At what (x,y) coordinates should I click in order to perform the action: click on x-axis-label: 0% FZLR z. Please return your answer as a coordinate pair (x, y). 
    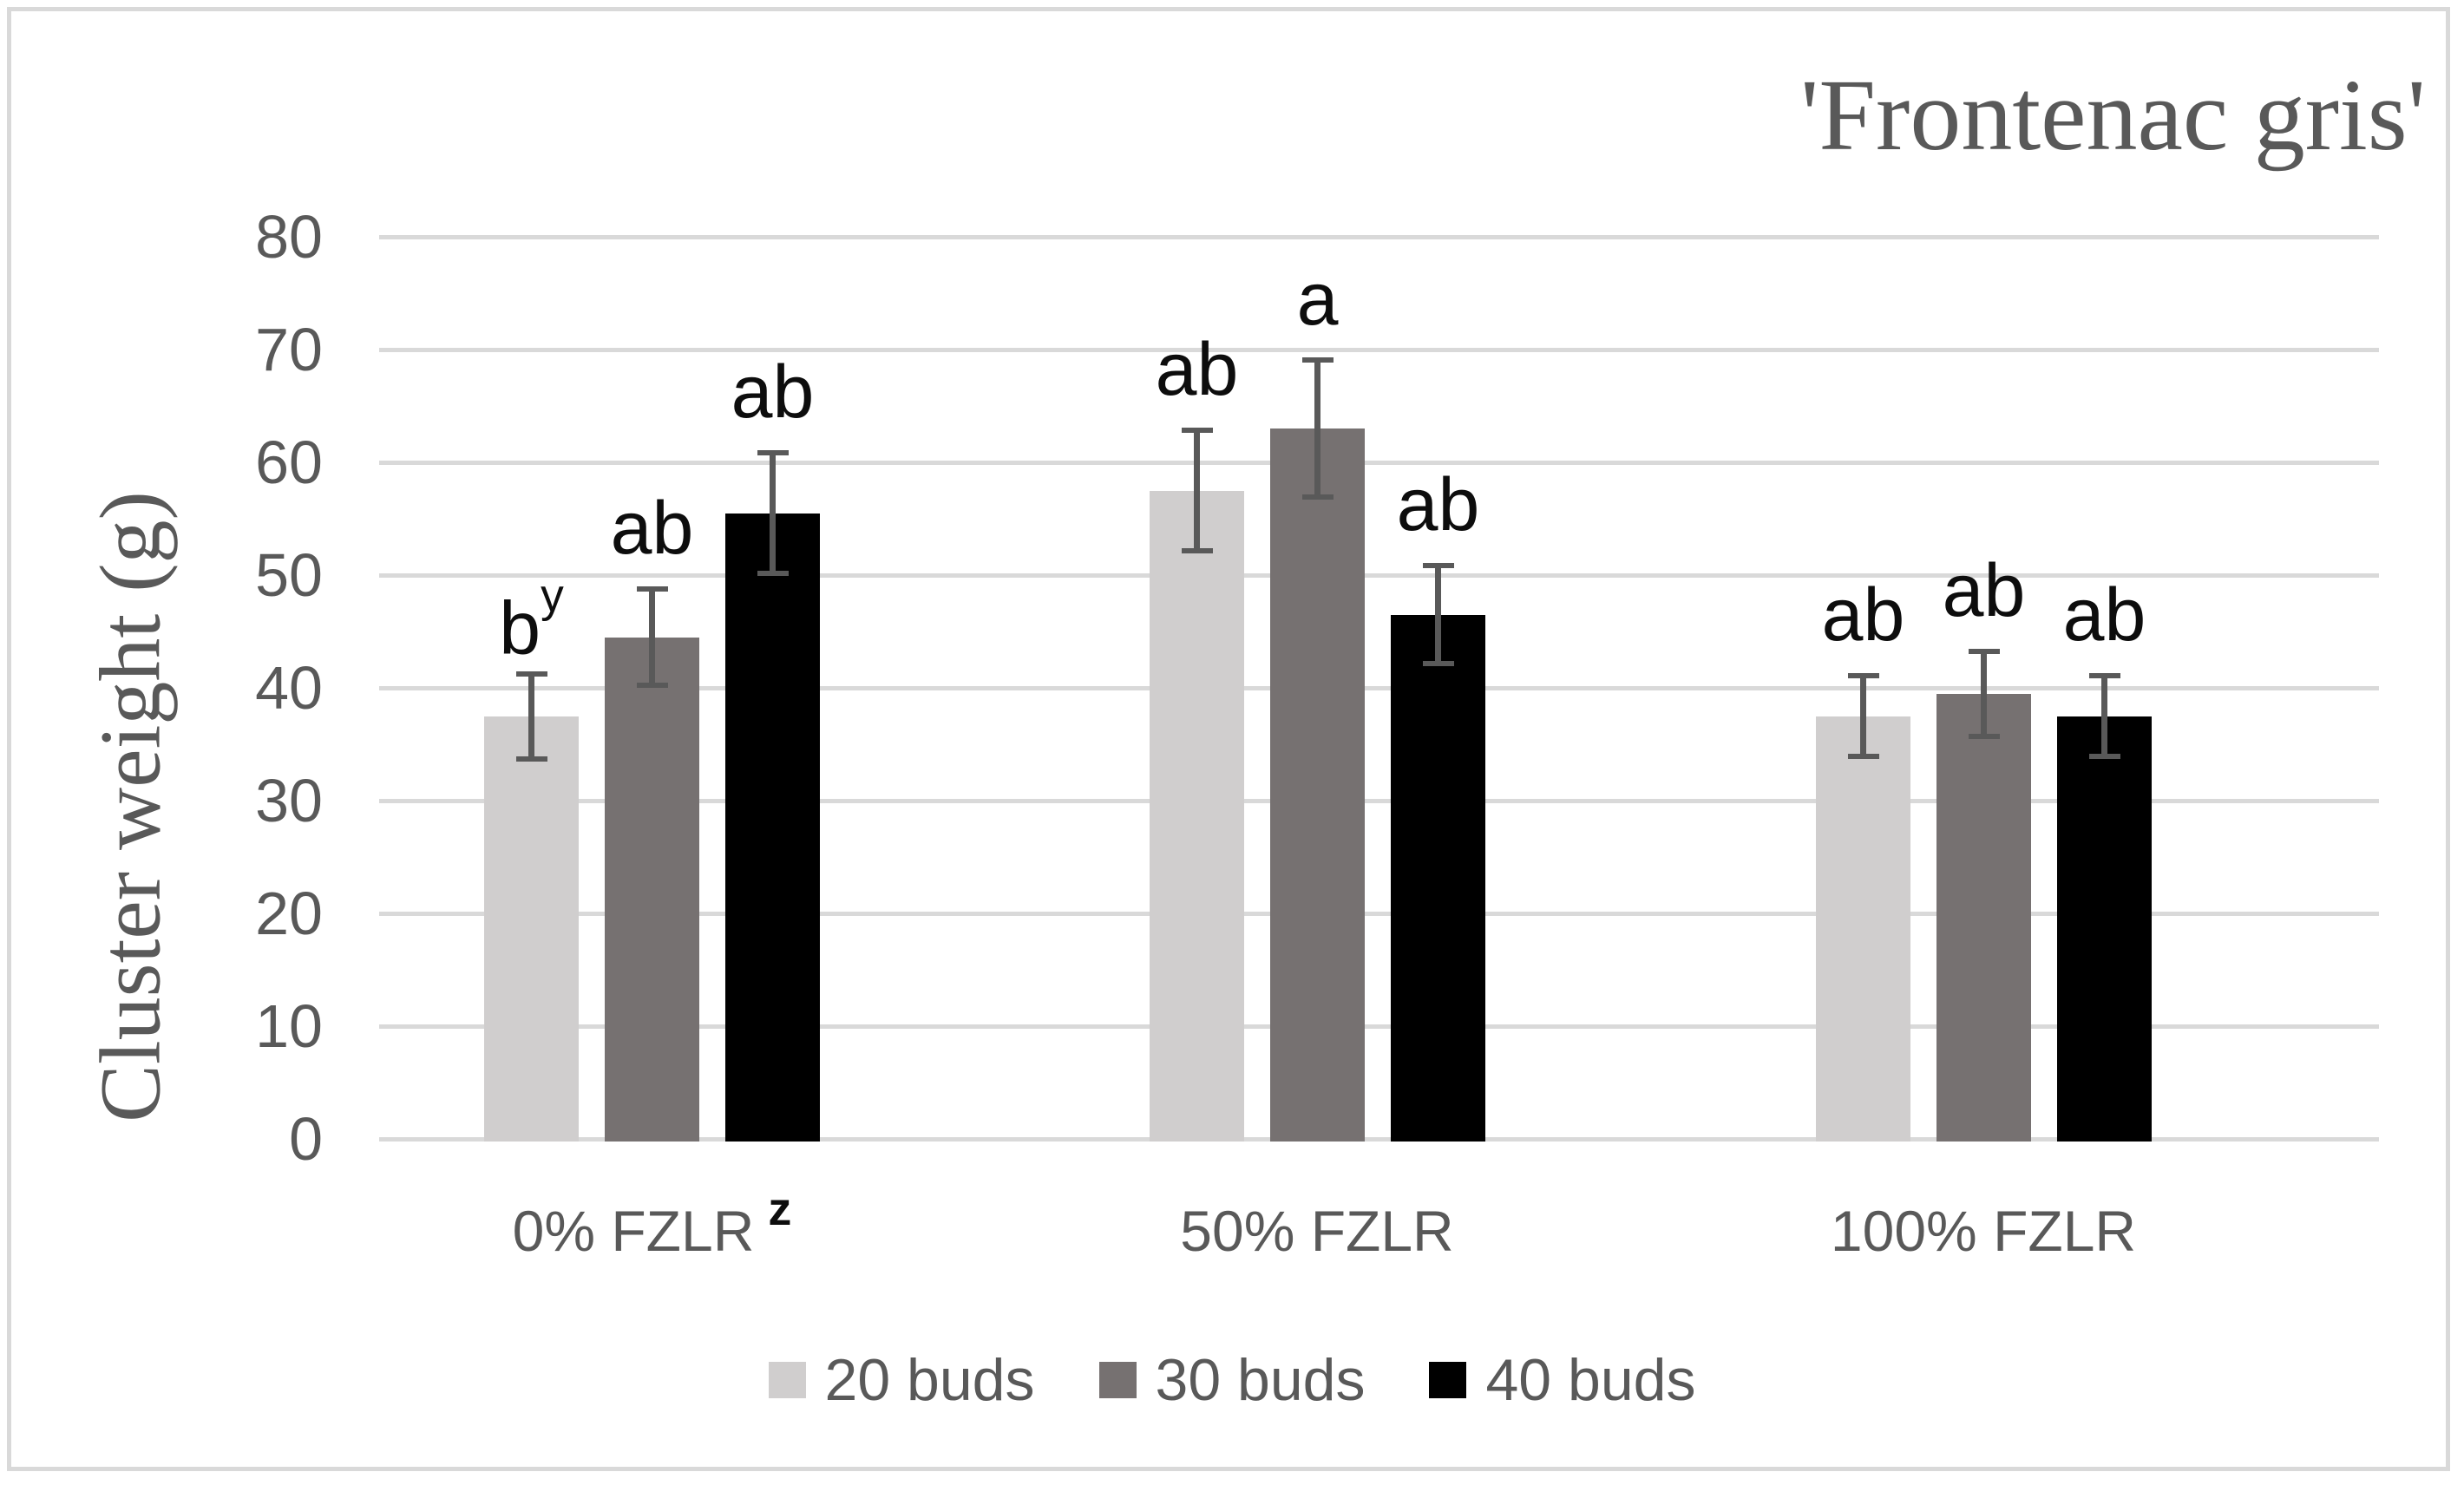
    Looking at the image, I should click on (652, 1223).